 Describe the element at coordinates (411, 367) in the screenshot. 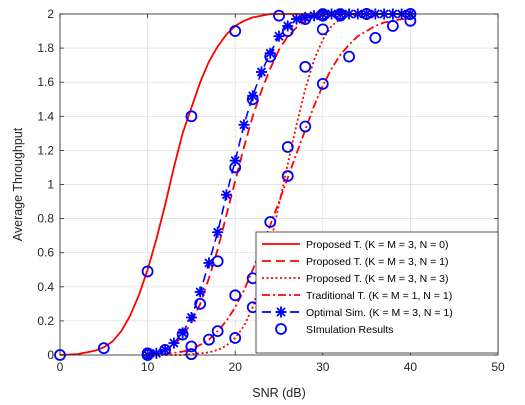

I see `x-tick-label: 40` at that location.